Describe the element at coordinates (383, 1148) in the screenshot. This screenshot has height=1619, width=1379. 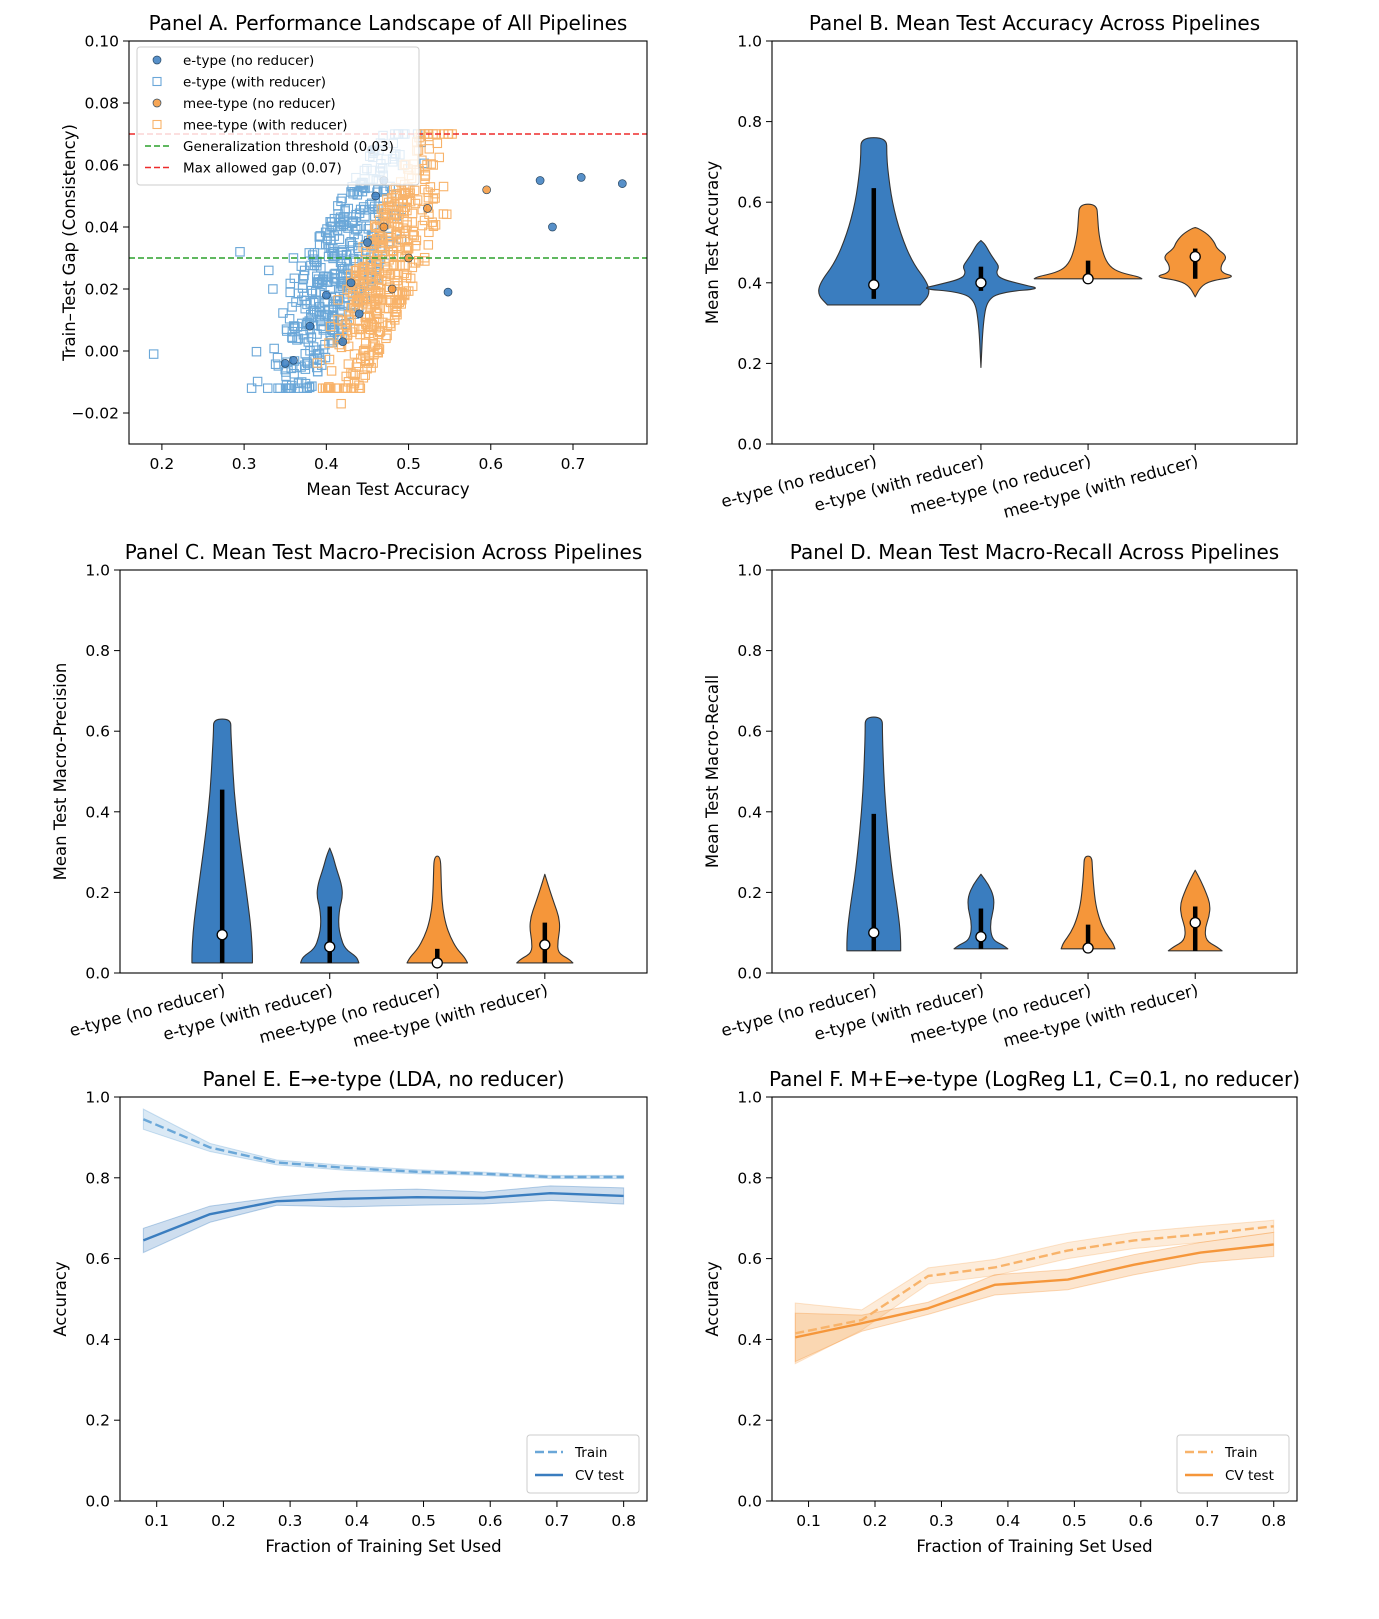
I see `series-line-train` at that location.